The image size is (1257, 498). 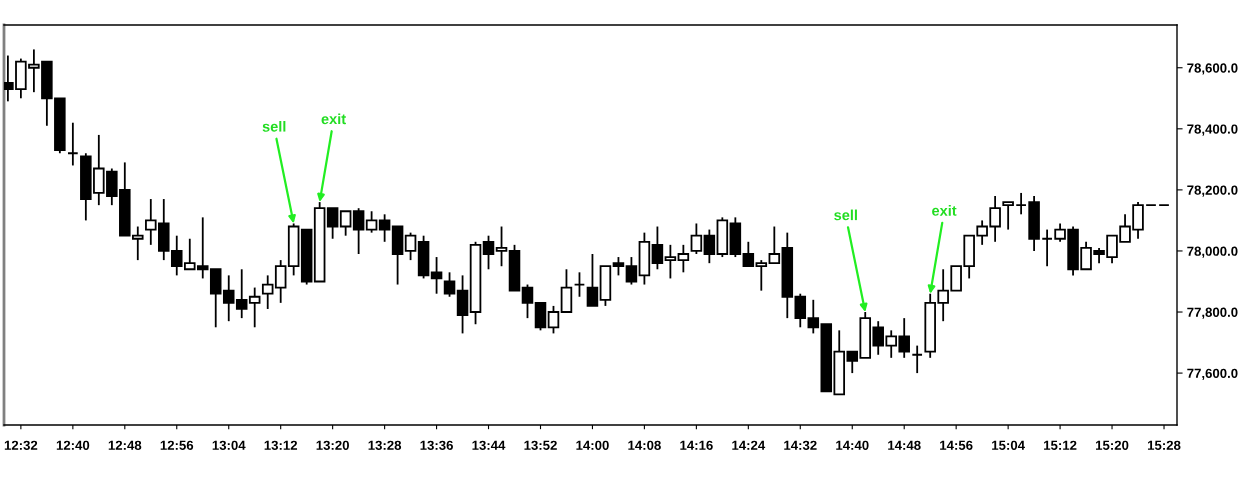 I want to click on y-tick-label: 78,400.0, so click(x=1212, y=130).